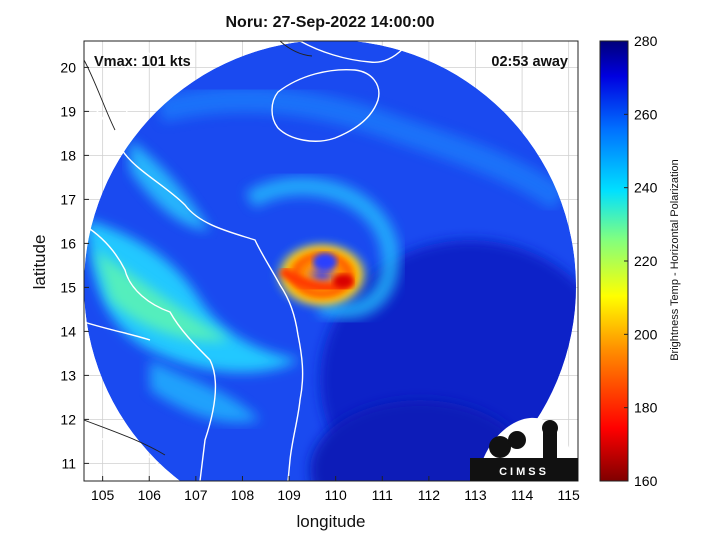 This screenshot has height=540, width=720. Describe the element at coordinates (170, 185) in the screenshot. I see `northwest-rainband` at that location.